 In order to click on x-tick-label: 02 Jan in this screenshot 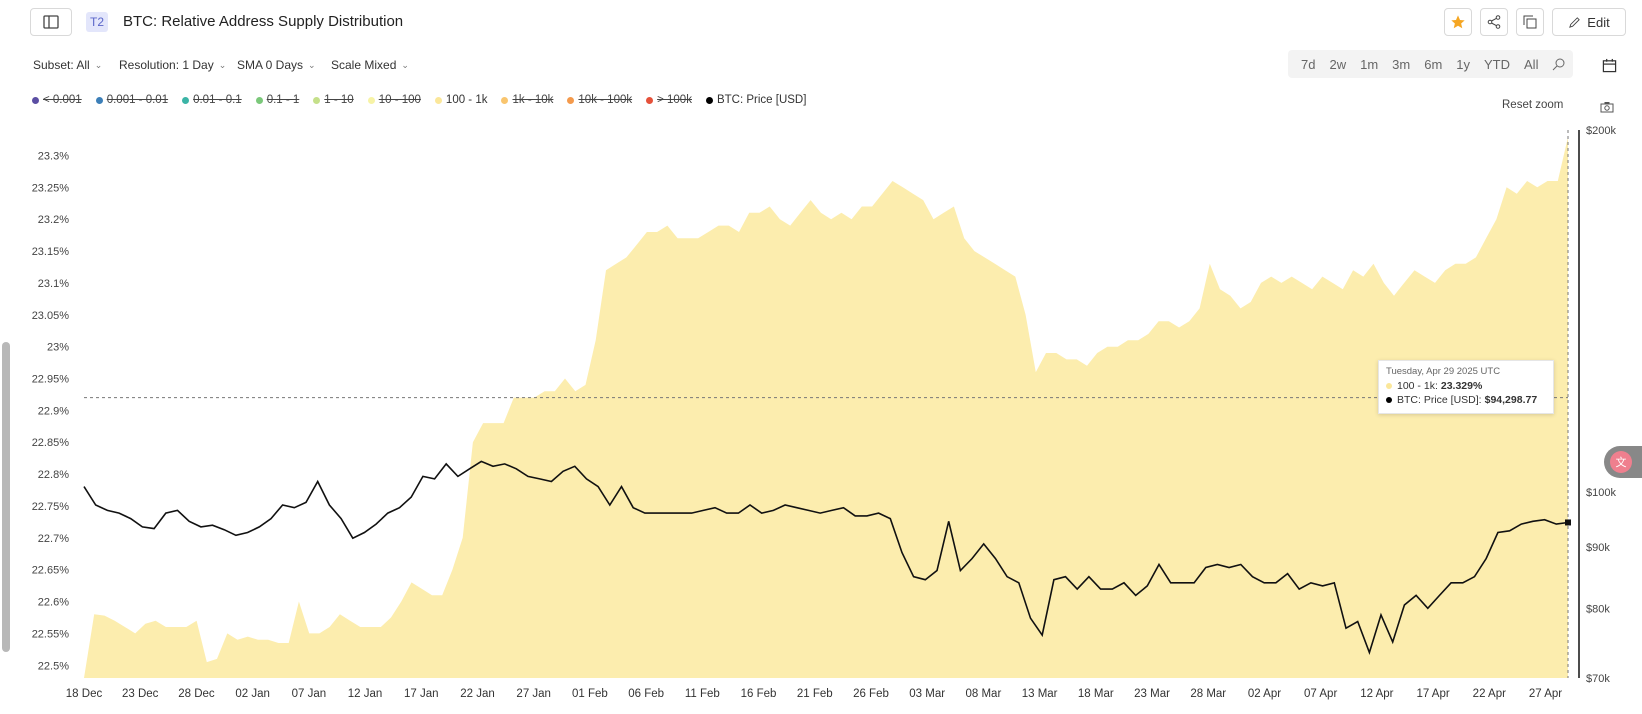, I will do `click(252, 694)`.